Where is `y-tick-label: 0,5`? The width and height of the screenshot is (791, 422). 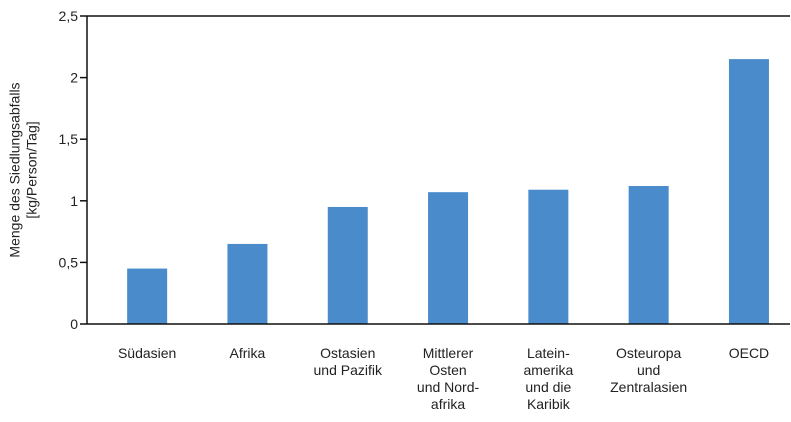
y-tick-label: 0,5 is located at coordinates (69, 262).